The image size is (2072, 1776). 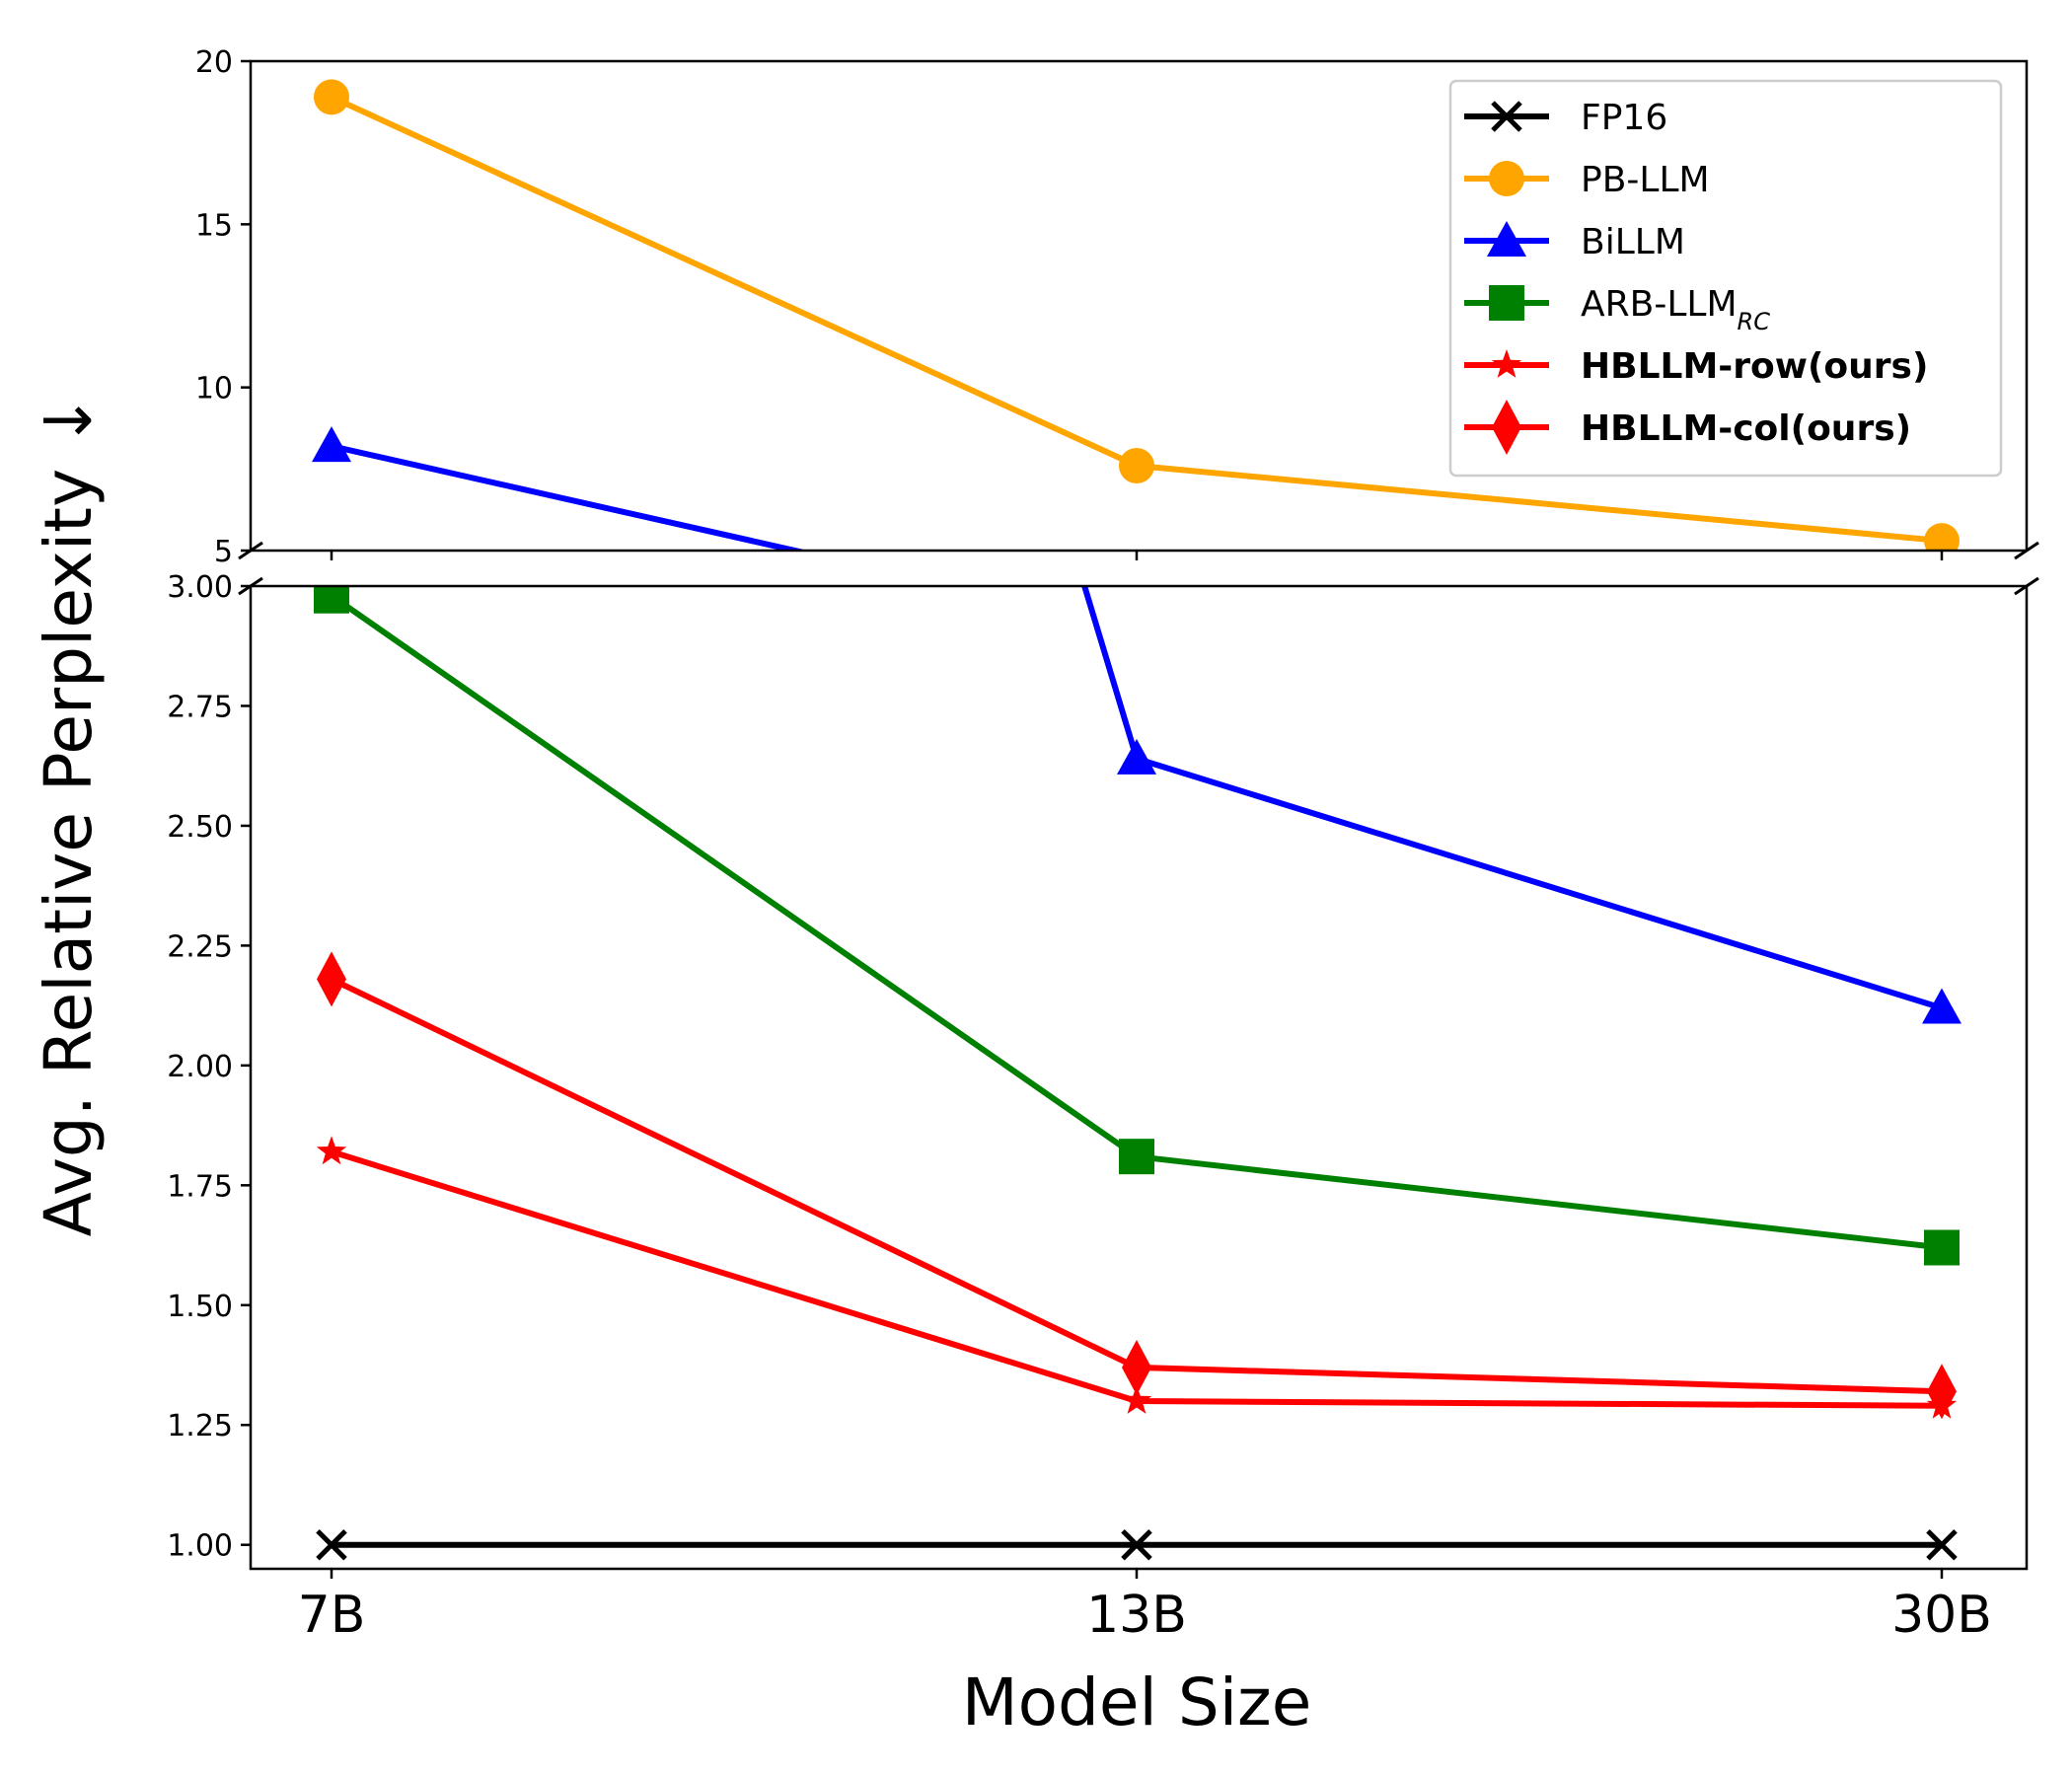 I want to click on data-point-arb-llm-7B, so click(x=331, y=600).